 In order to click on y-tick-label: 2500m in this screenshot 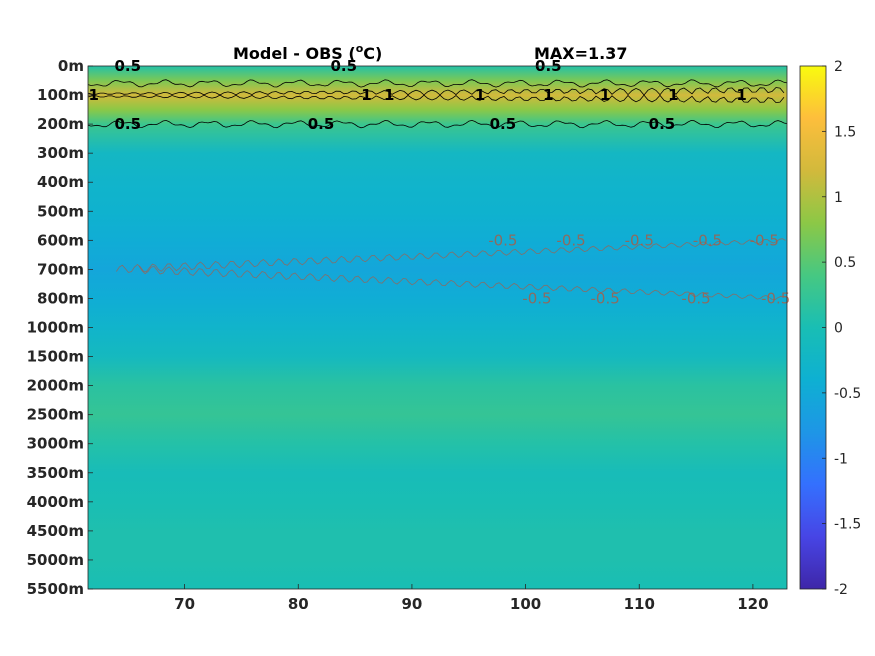, I will do `click(55, 415)`.